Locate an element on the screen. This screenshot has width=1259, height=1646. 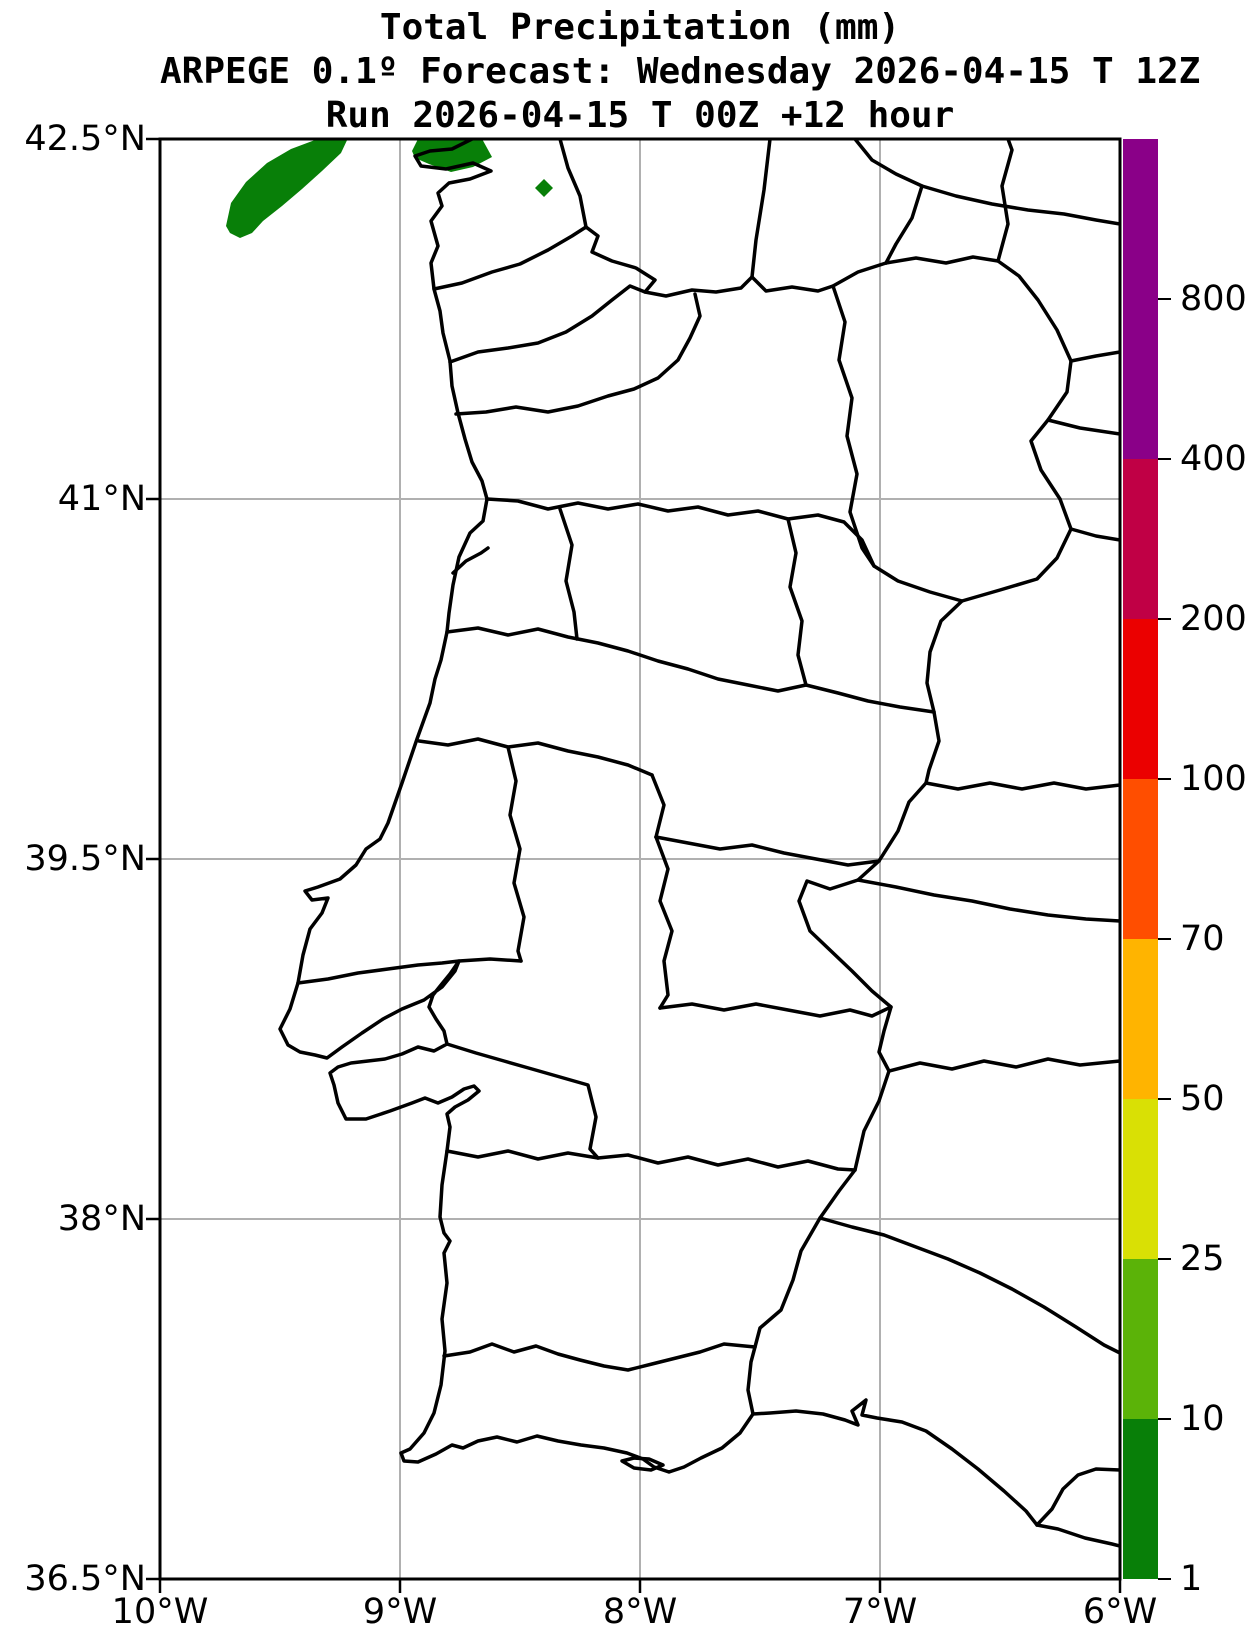
lat-tick-label: 39.5°N is located at coordinates (85, 859).